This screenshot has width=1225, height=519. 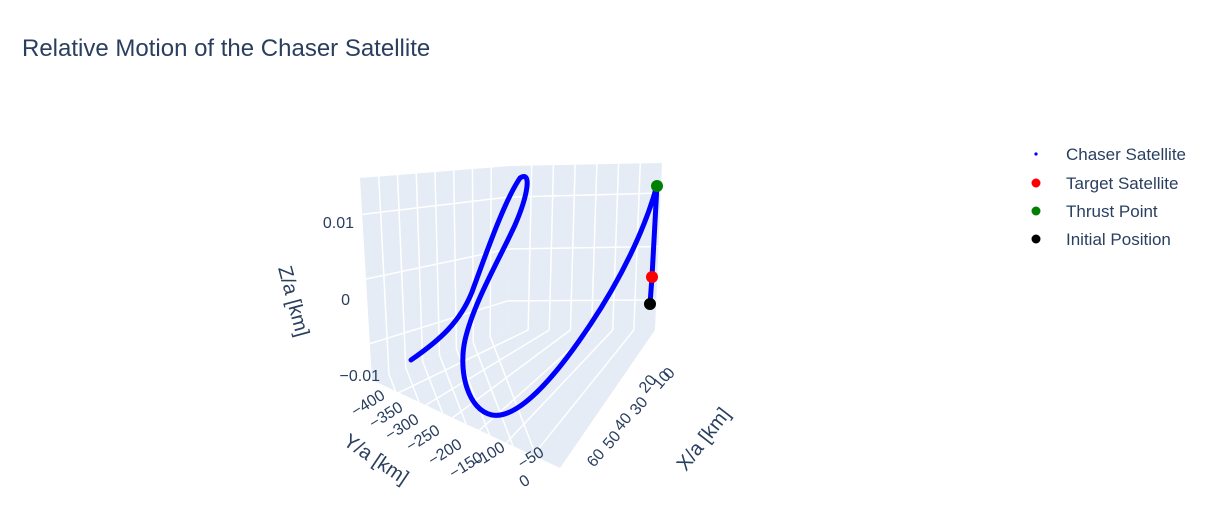 What do you see at coordinates (525, 481) in the screenshot?
I see `y-tick-label: 0` at bounding box center [525, 481].